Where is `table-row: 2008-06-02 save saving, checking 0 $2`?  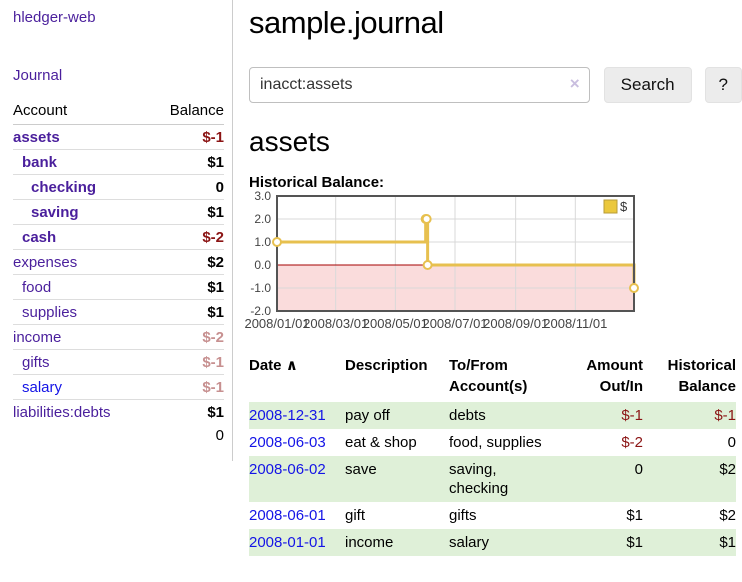 table-row: 2008-06-02 save saving, checking 0 $2 is located at coordinates (492, 479).